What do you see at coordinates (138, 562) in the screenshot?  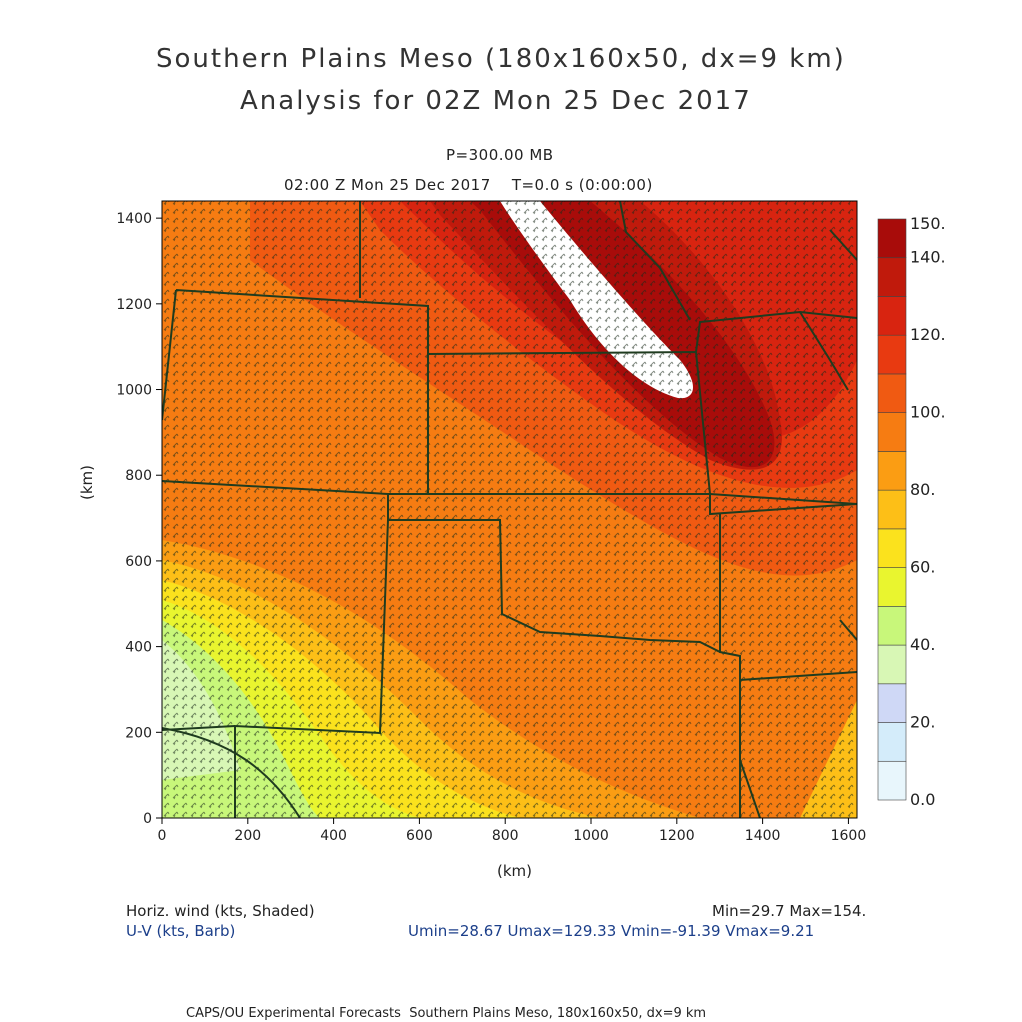 I see `y-tick-label: 600` at bounding box center [138, 562].